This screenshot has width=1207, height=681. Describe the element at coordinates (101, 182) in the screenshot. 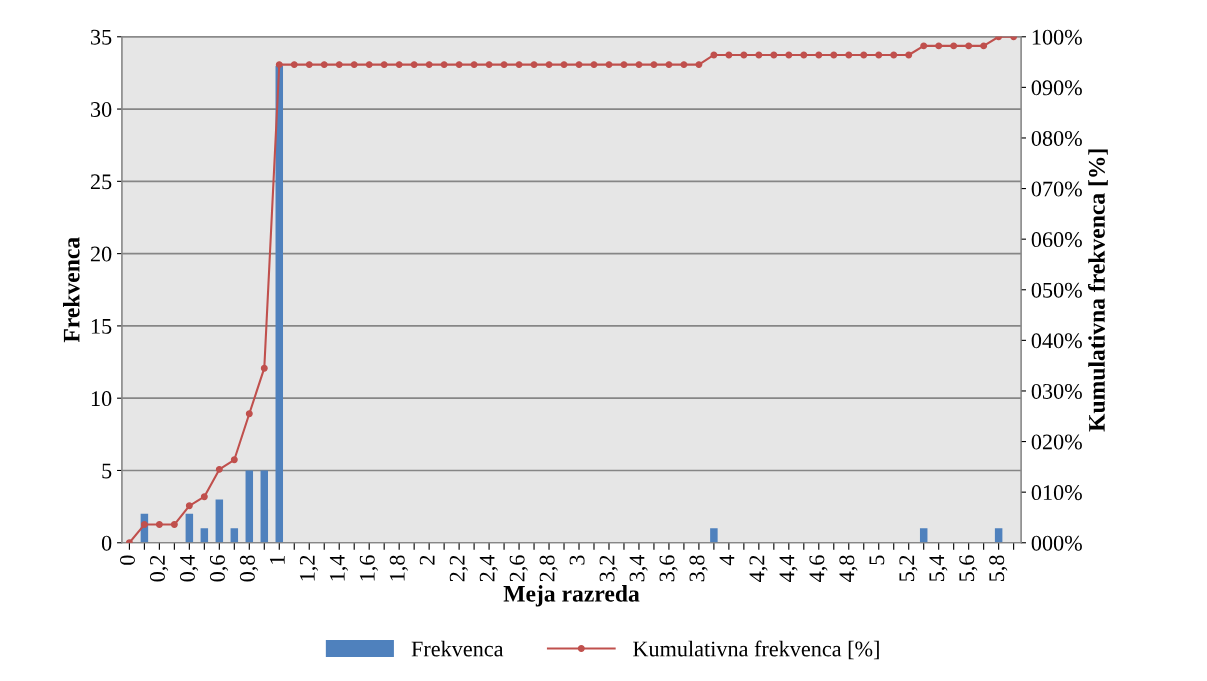

I see `y-tick-label: 25` at that location.